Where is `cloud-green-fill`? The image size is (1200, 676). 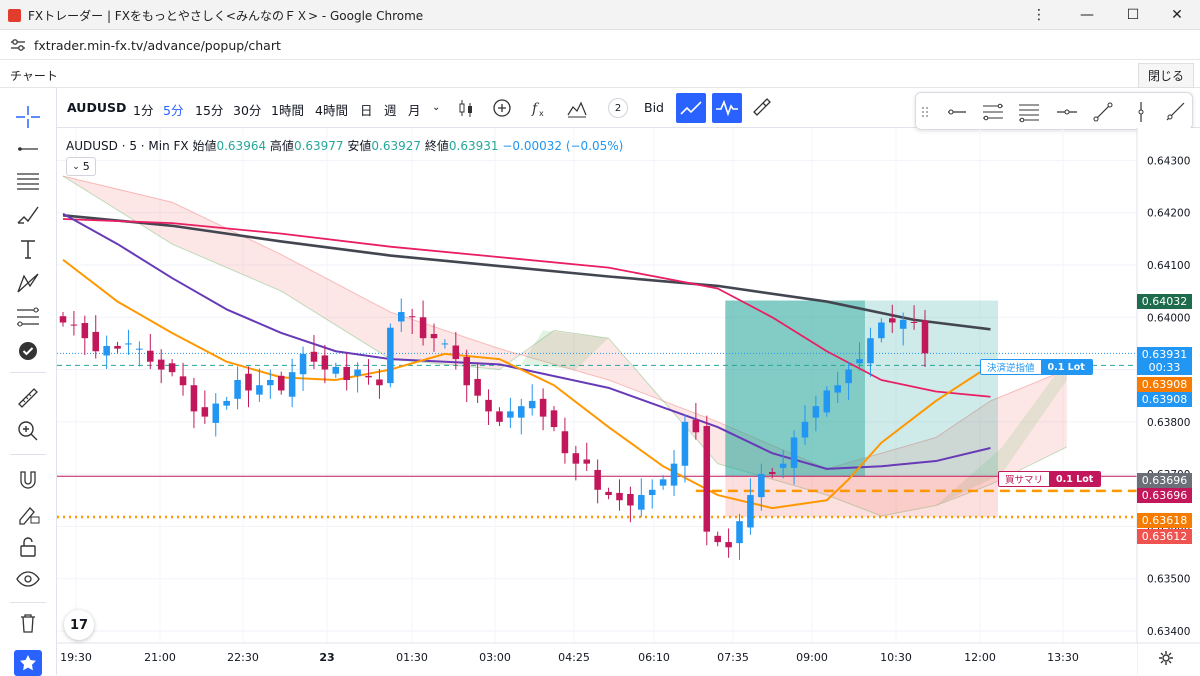 cloud-green-fill is located at coordinates (565, 350).